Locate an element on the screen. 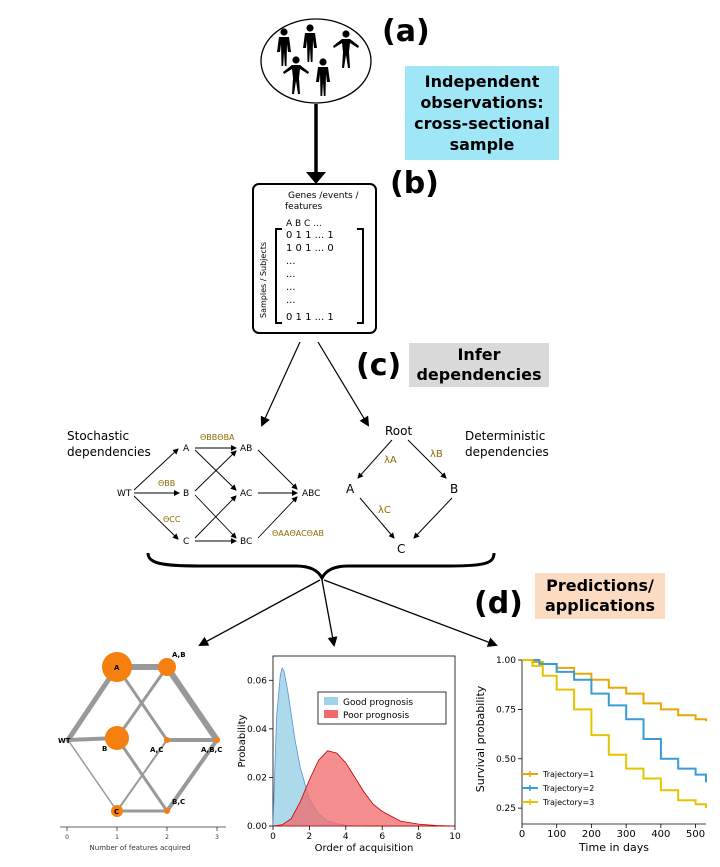 The height and width of the screenshot is (867, 720). legend: Good prognosis Poor prognosis is located at coordinates (382, 708).